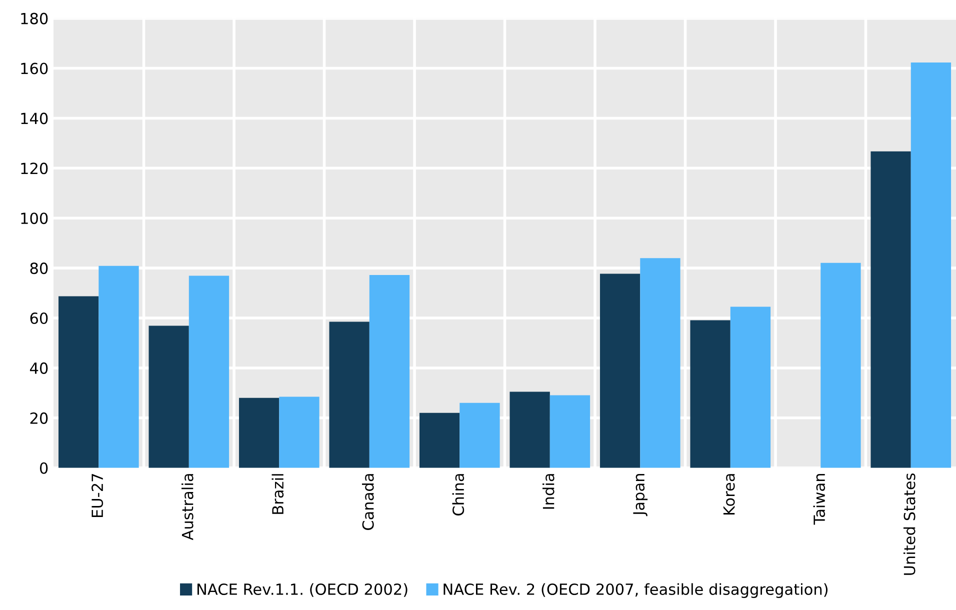  I want to click on x-tick-label: EU-27, so click(98, 496).